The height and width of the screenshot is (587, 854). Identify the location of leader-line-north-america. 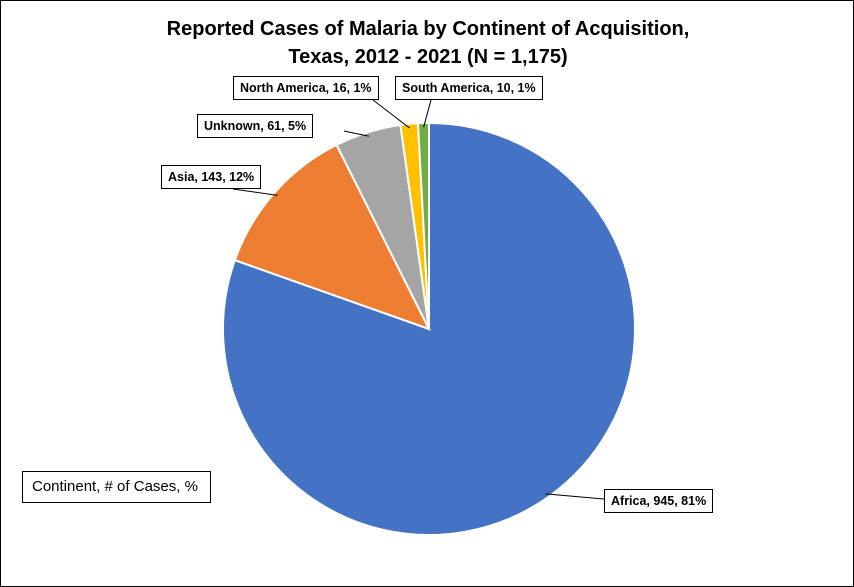
(391, 114).